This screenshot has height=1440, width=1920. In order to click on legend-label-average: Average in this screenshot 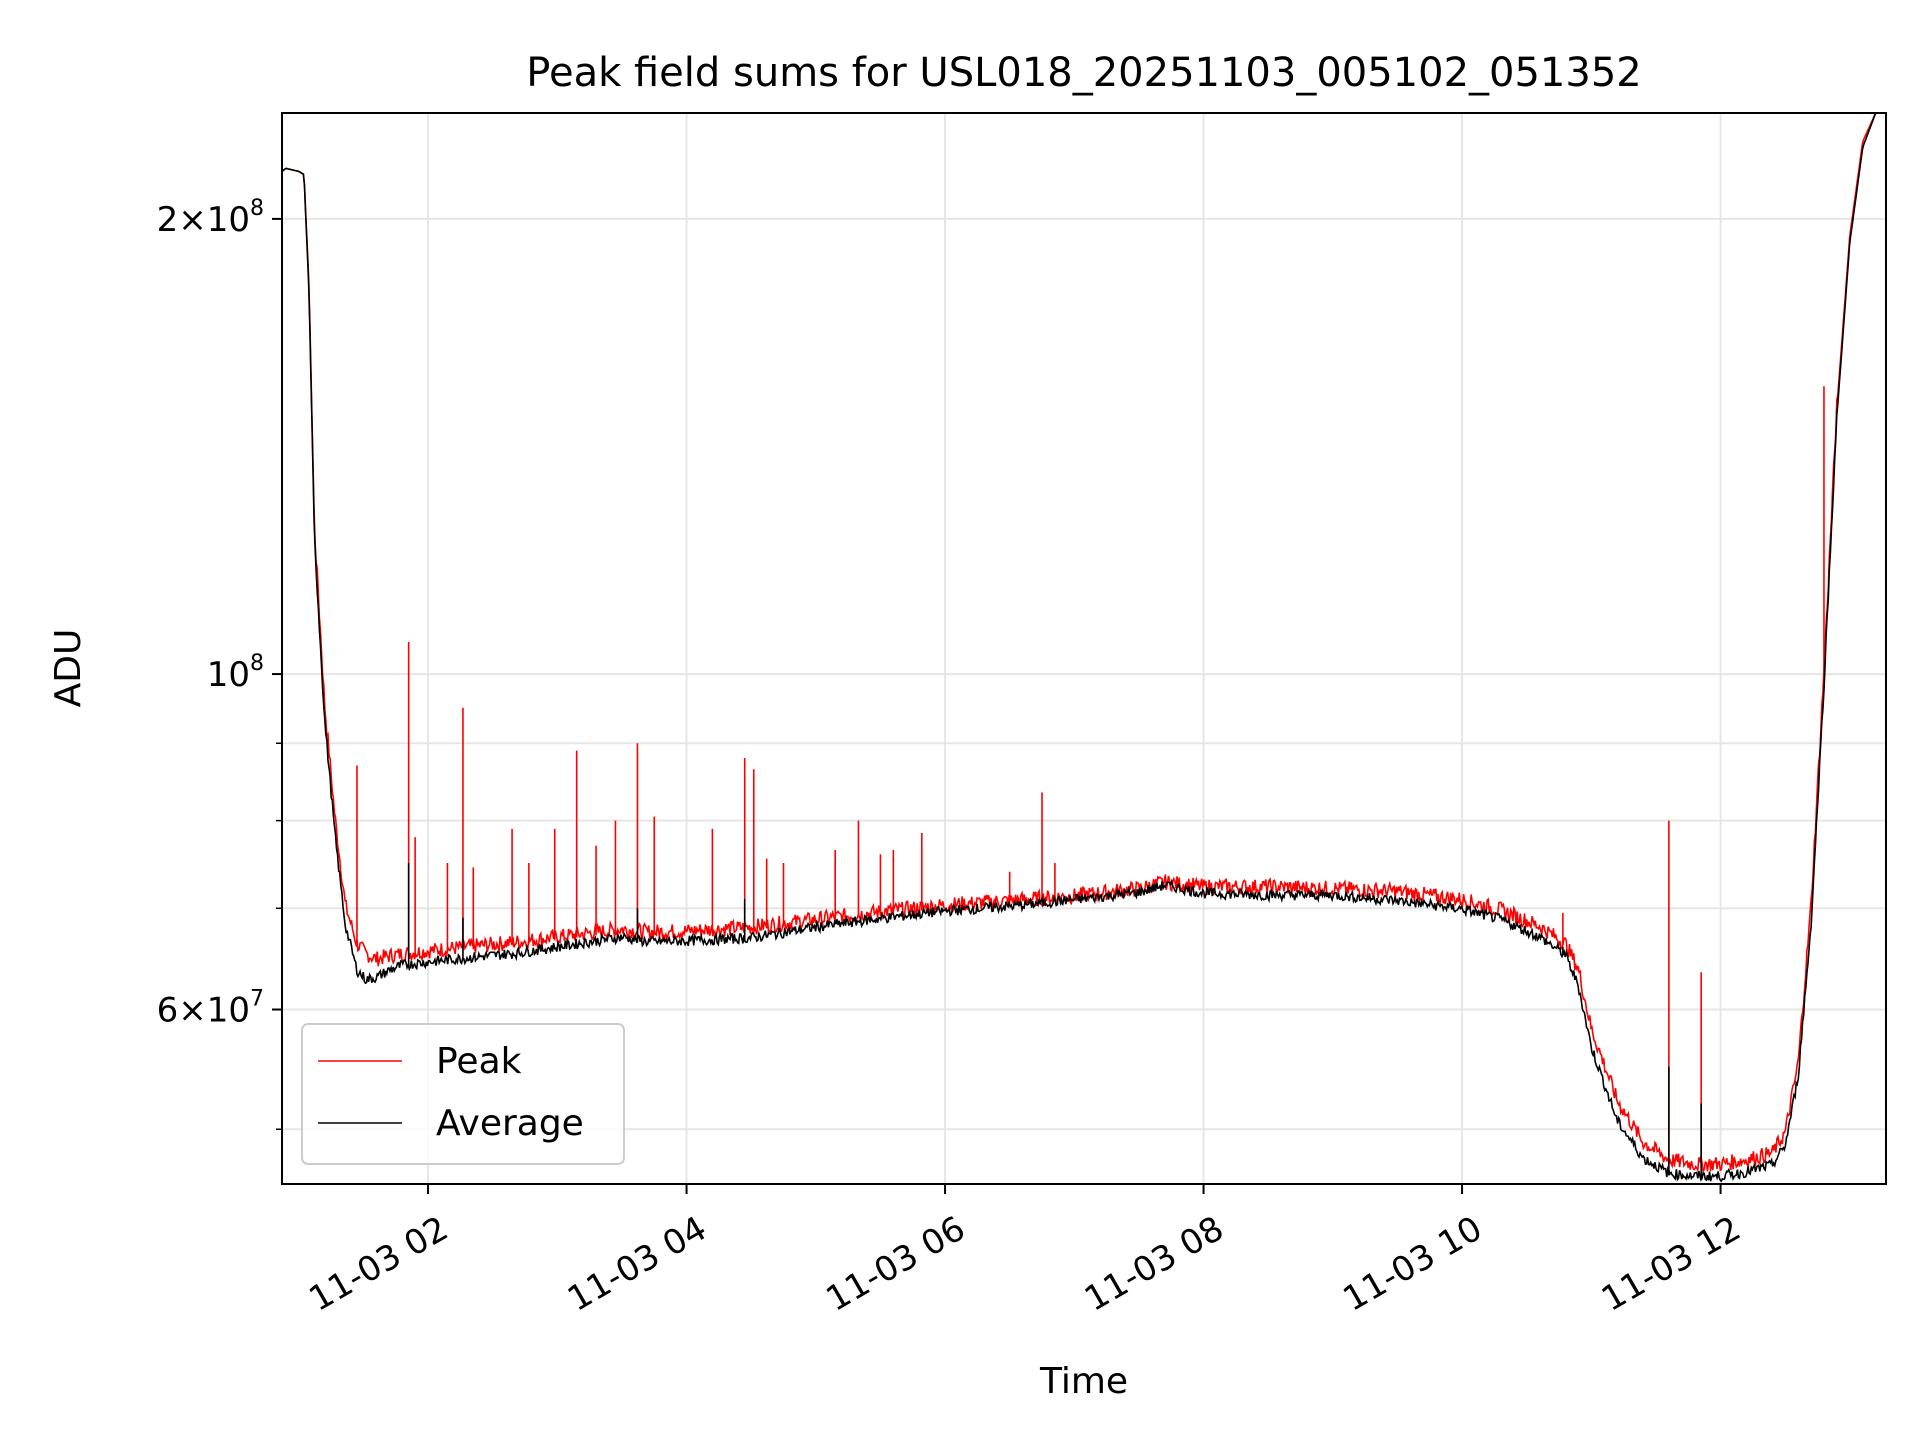, I will do `click(510, 1123)`.